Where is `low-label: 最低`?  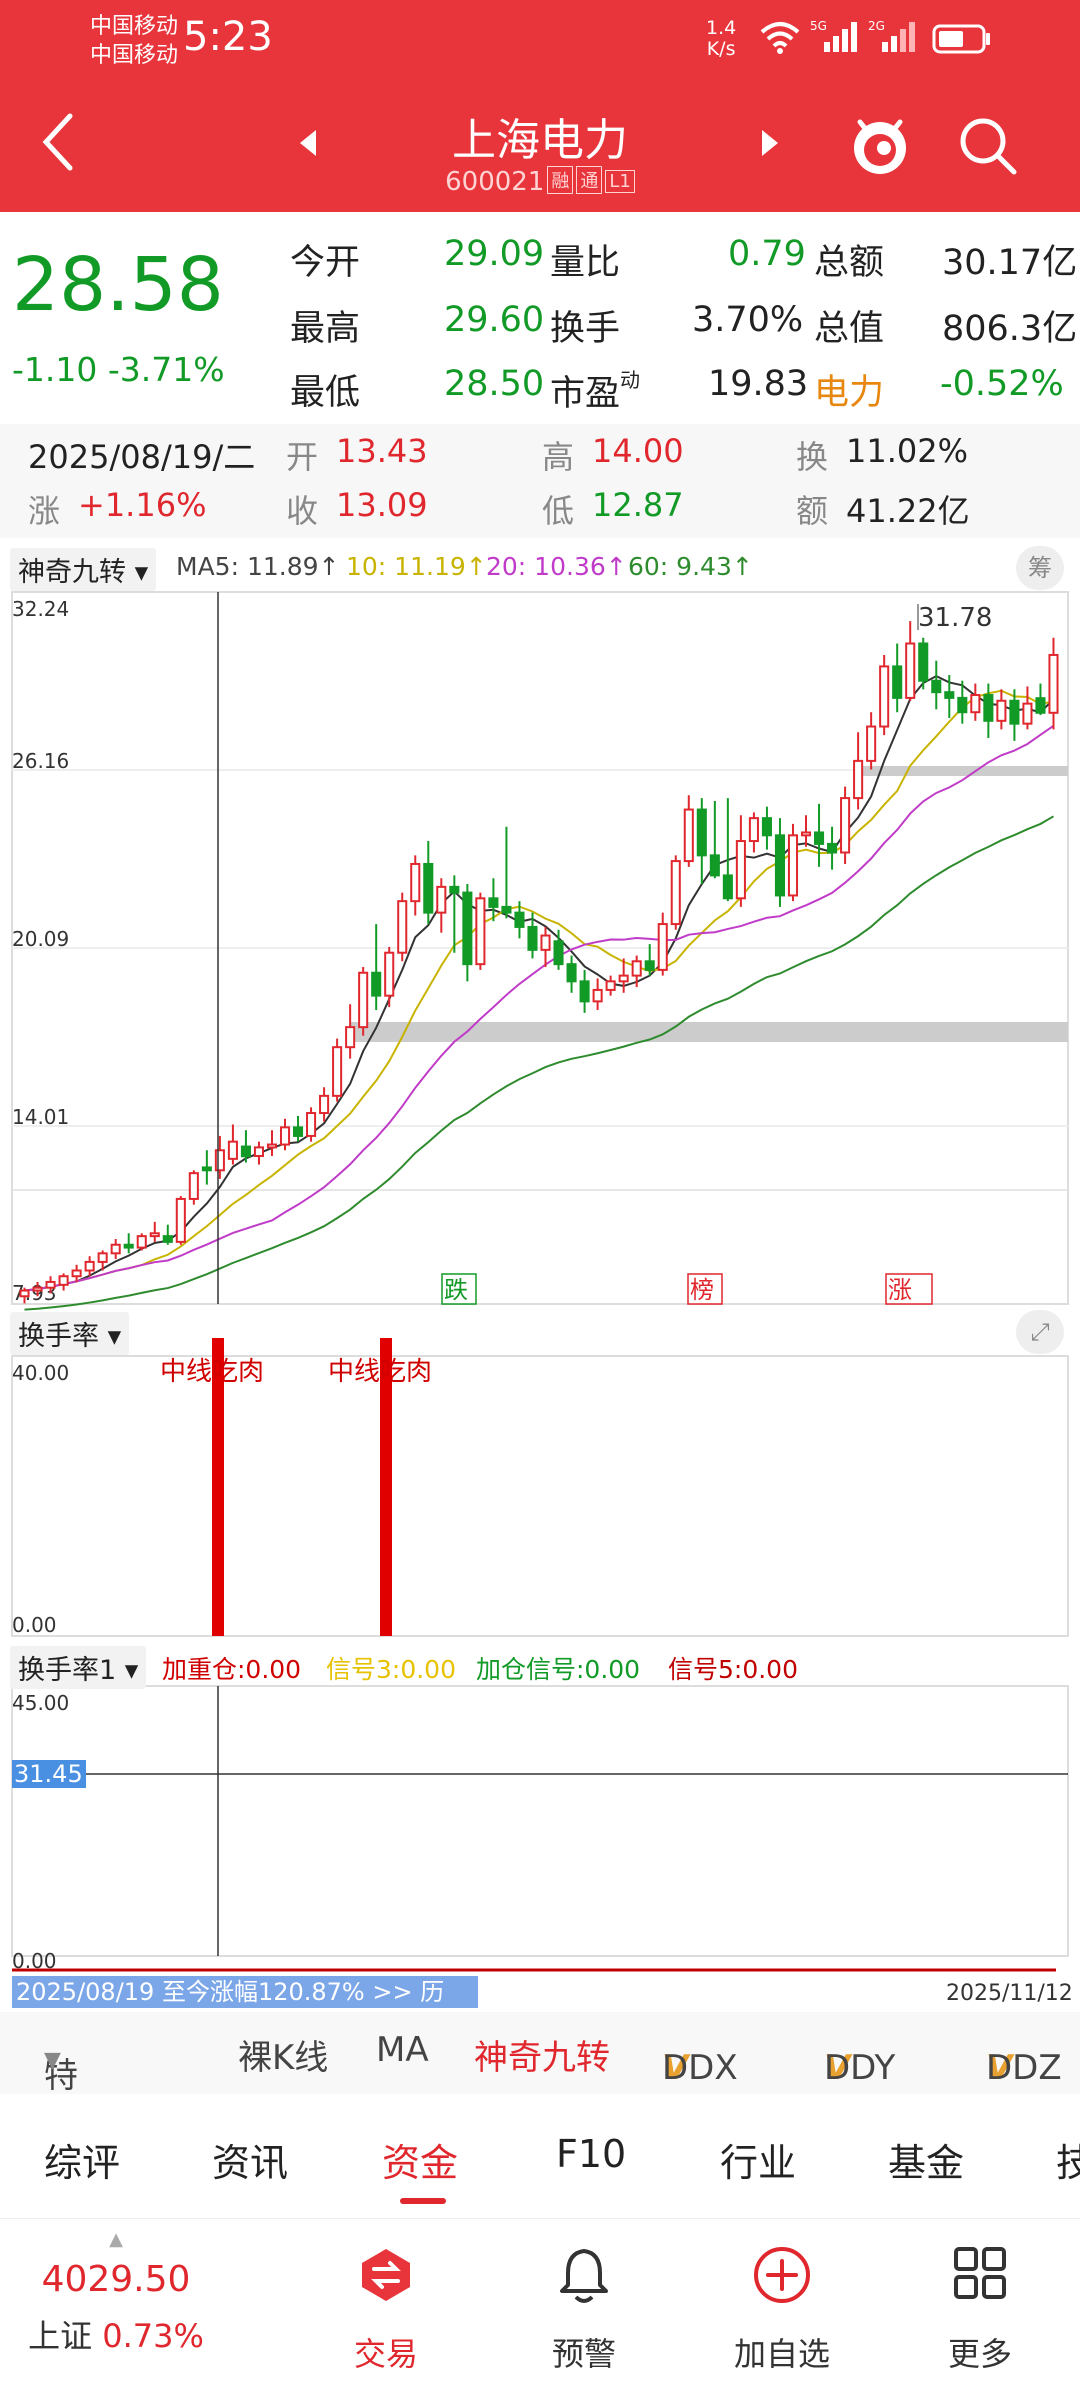
low-label: 最低 is located at coordinates (325, 393).